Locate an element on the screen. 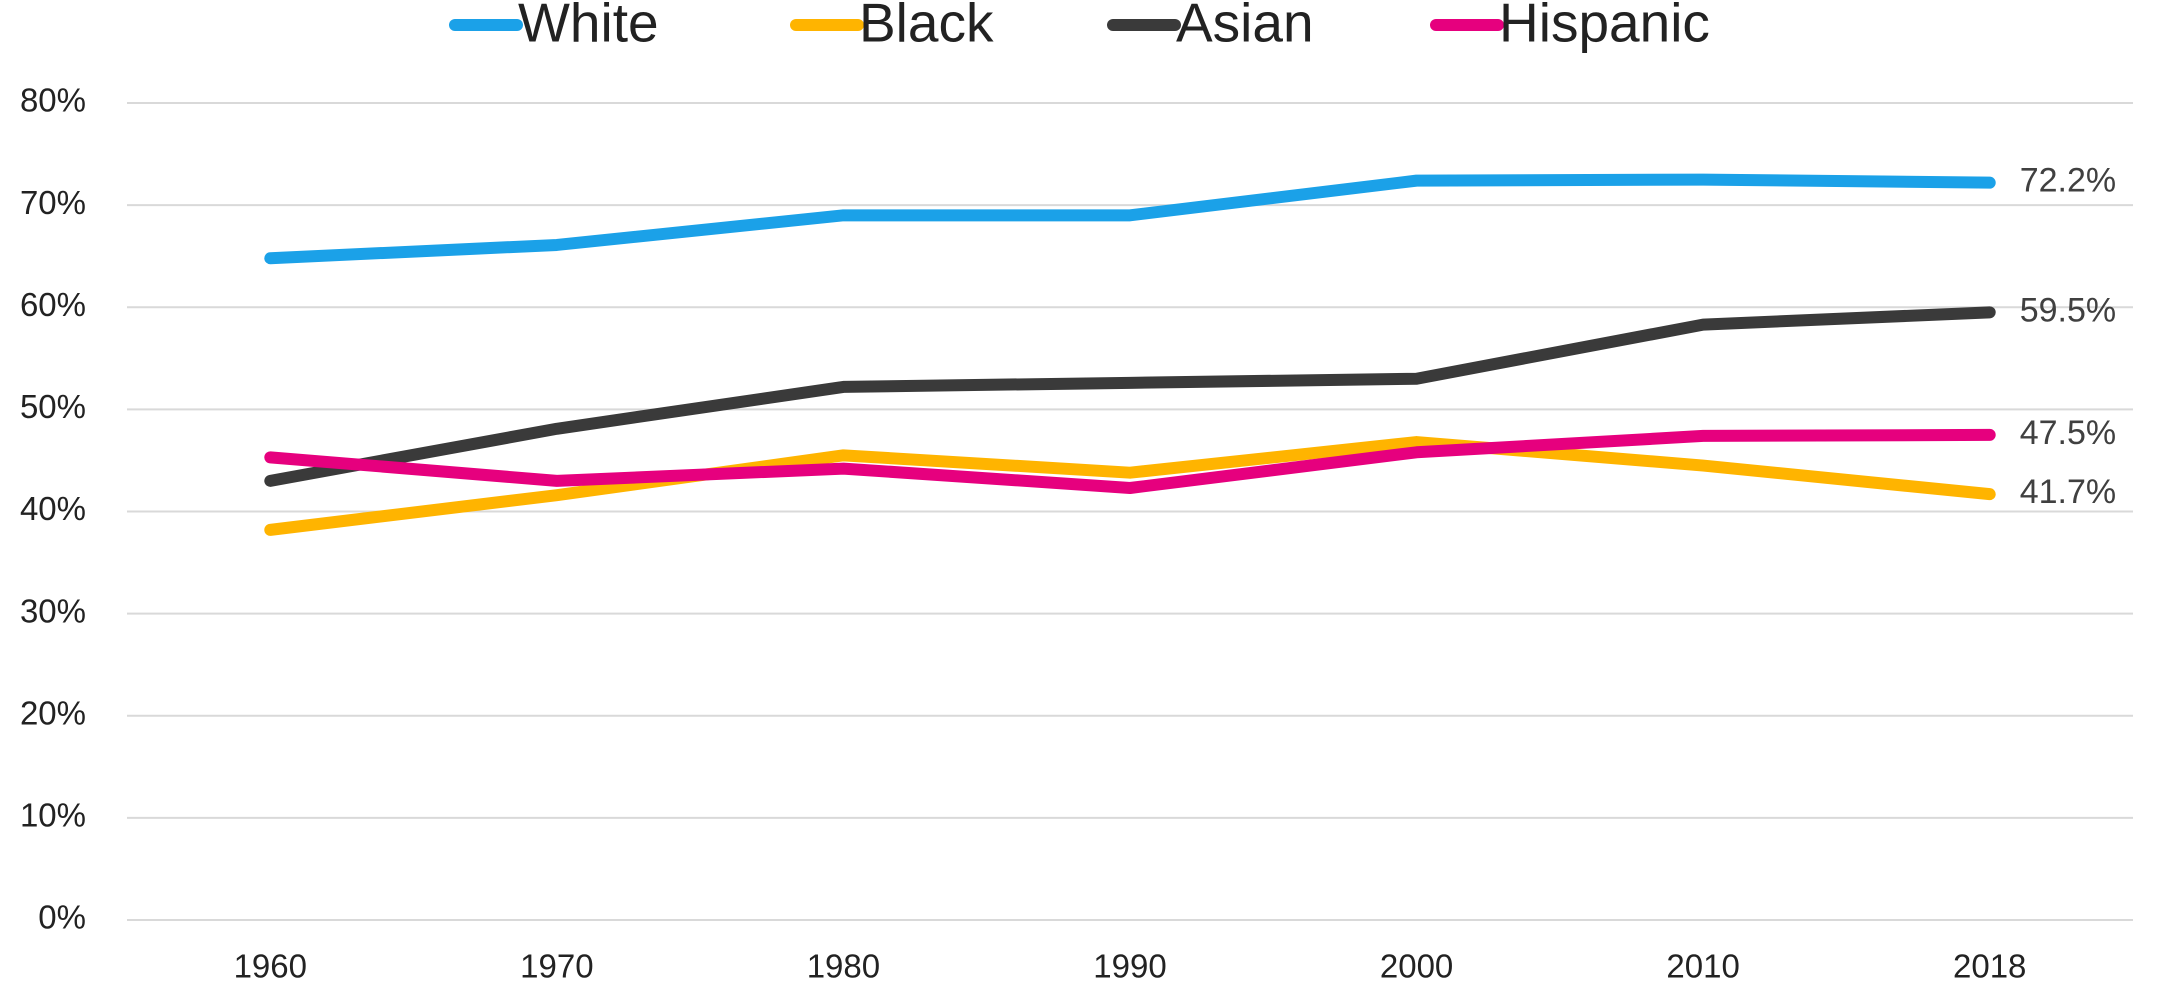 The width and height of the screenshot is (2160, 995). x-tick-label: 1960 is located at coordinates (270, 966).